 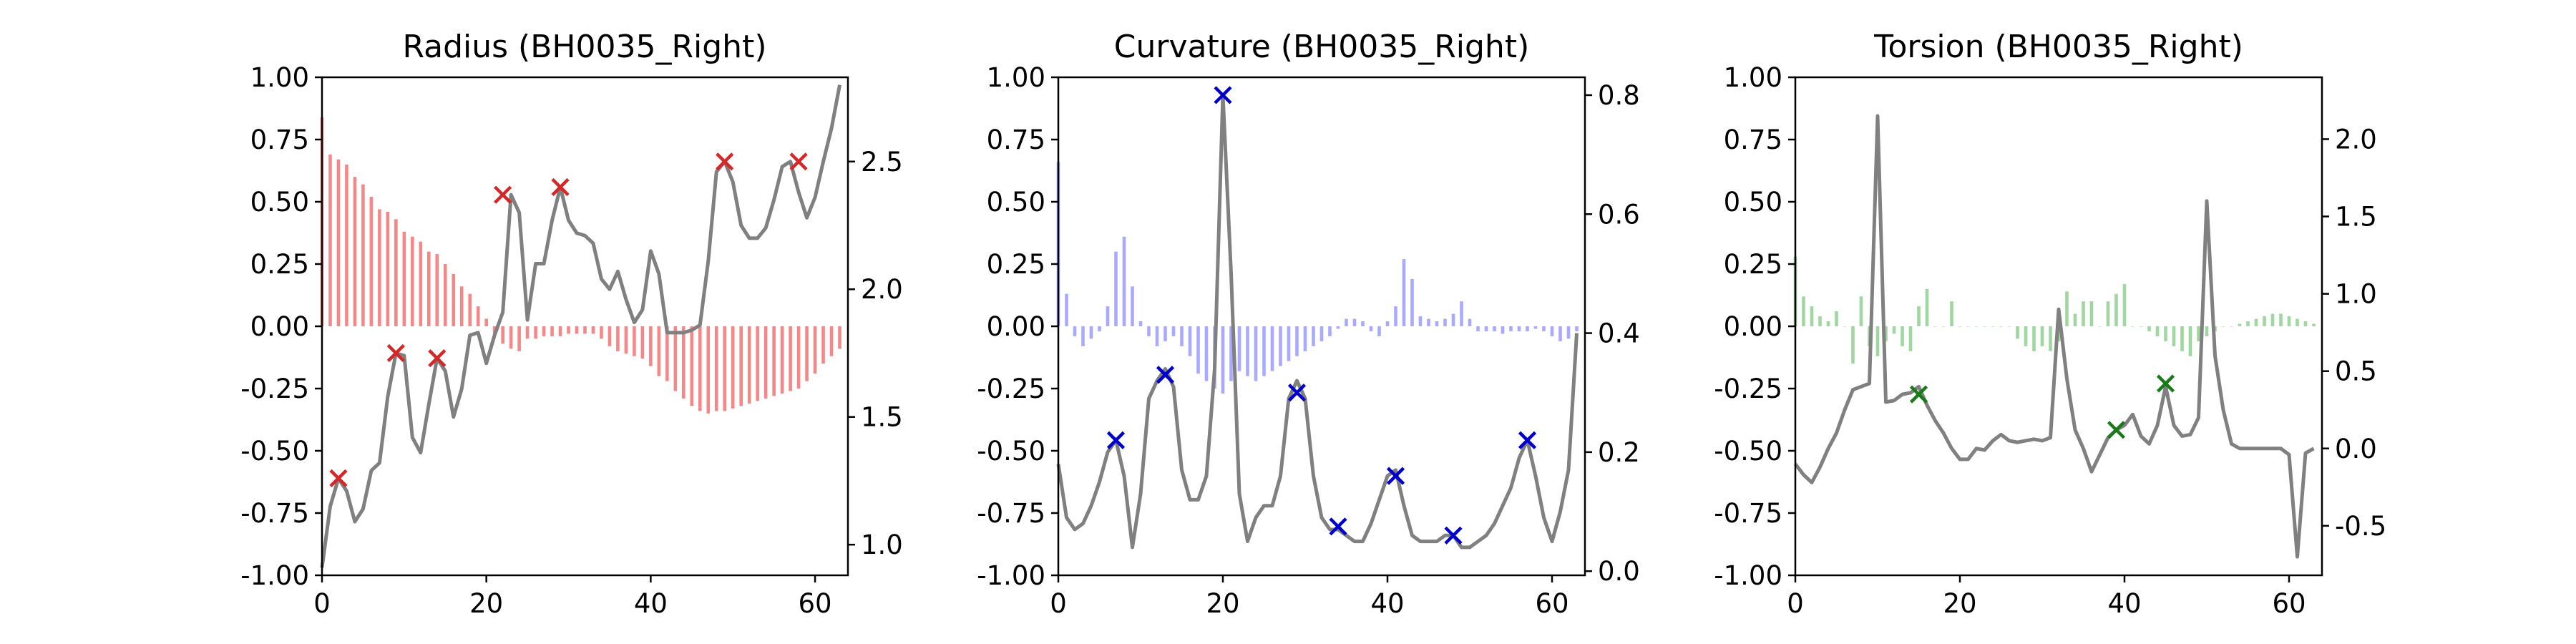 I want to click on torsion-ytick-label: -0.75, so click(x=1748, y=513).